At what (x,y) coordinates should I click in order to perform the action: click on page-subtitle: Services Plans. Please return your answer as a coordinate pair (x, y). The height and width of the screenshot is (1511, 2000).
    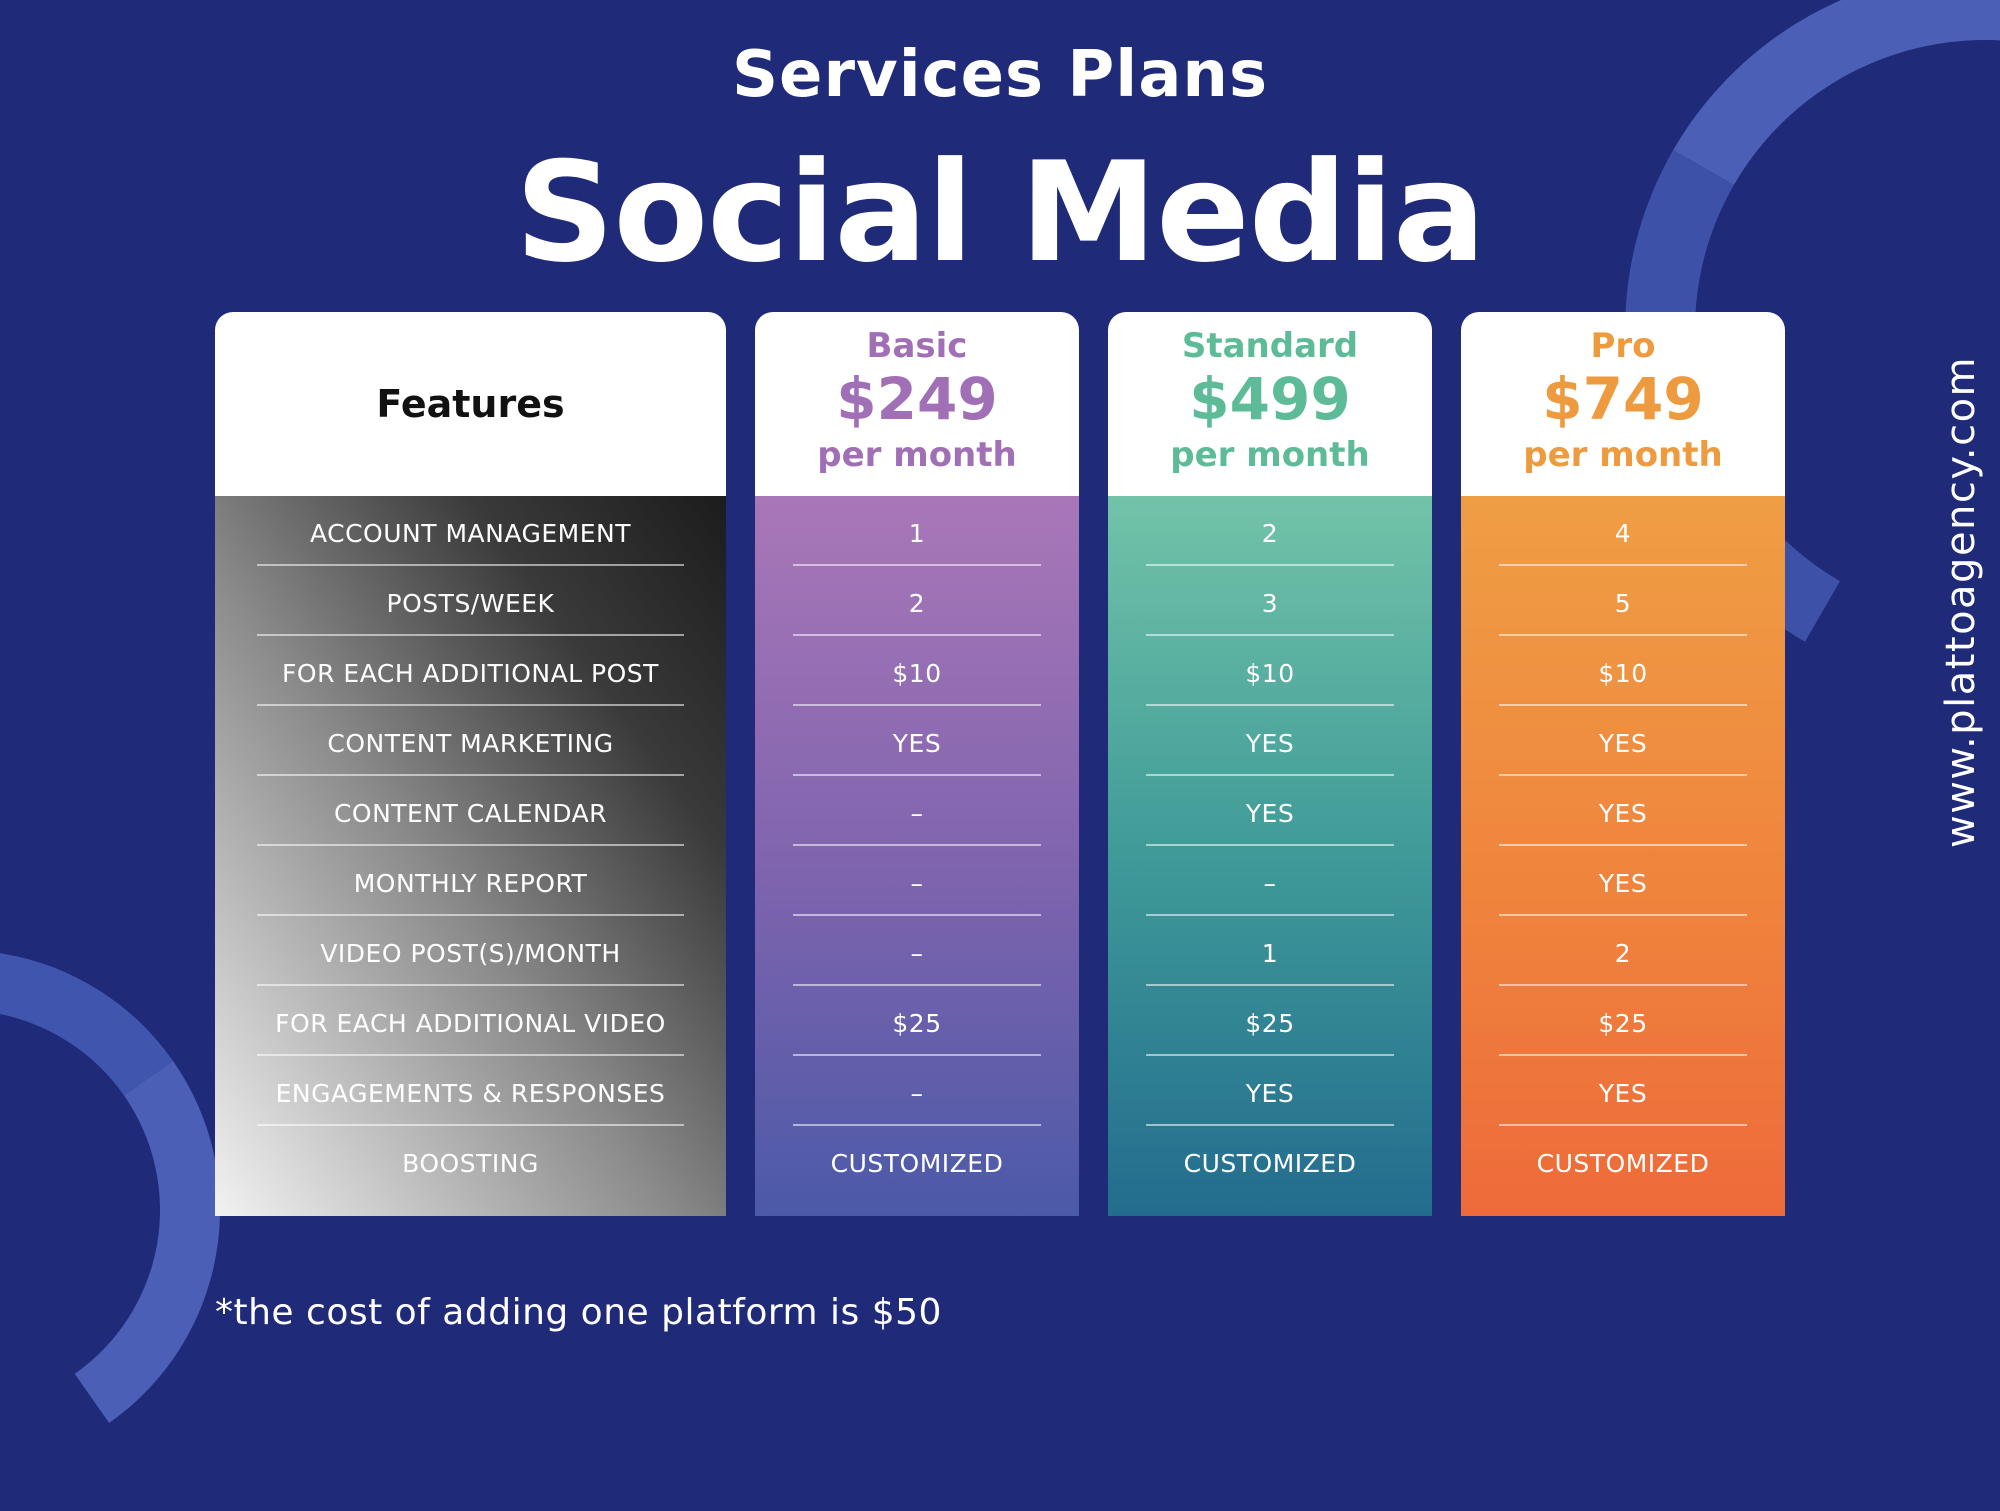
    Looking at the image, I should click on (1000, 75).